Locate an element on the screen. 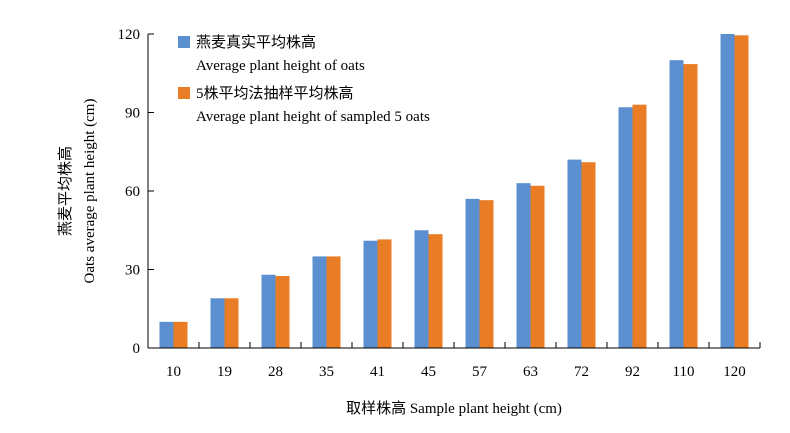  x-tick-label-35: 35 is located at coordinates (326, 372).